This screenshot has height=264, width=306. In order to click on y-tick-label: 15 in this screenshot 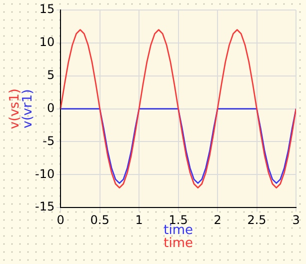, I will do `click(47, 9)`.